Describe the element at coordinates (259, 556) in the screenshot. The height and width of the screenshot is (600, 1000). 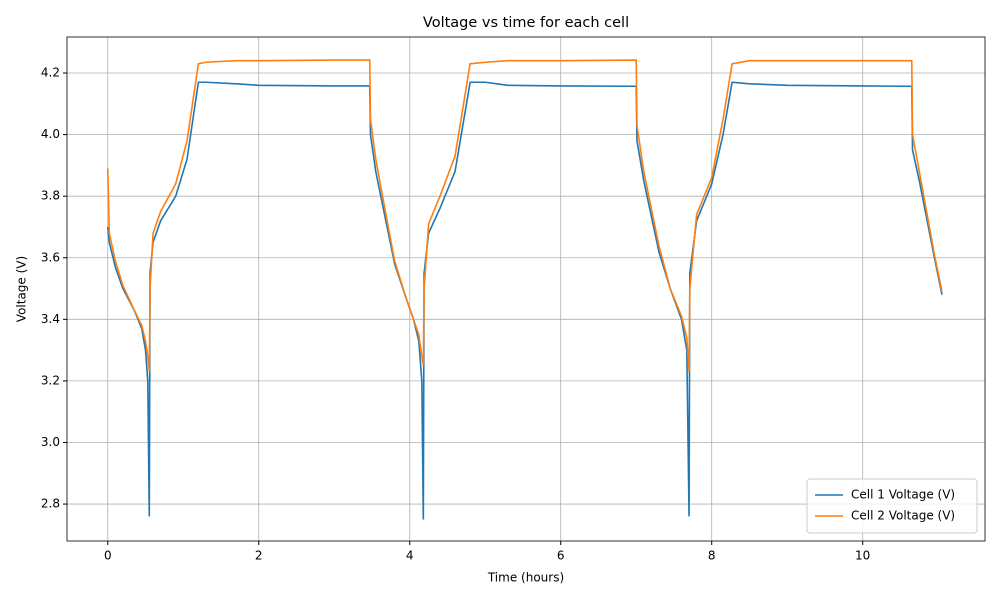
I see `x-tick-label: 2` at that location.